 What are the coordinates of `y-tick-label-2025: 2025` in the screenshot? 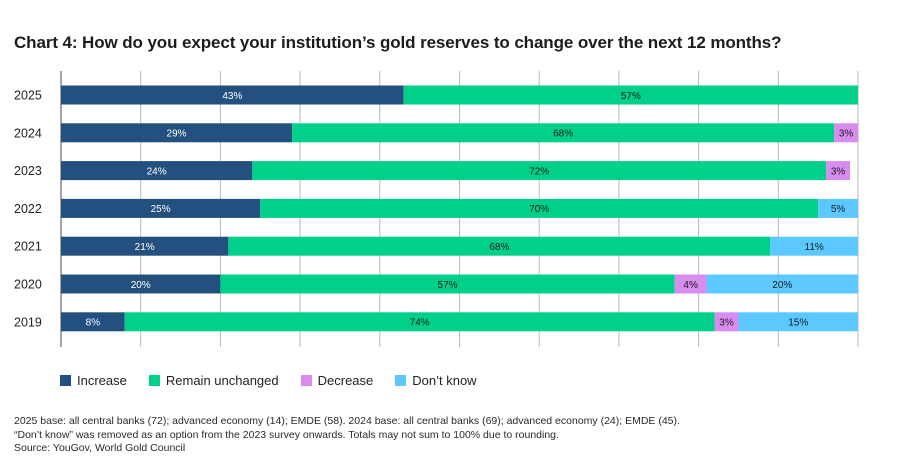 It's located at (28, 96).